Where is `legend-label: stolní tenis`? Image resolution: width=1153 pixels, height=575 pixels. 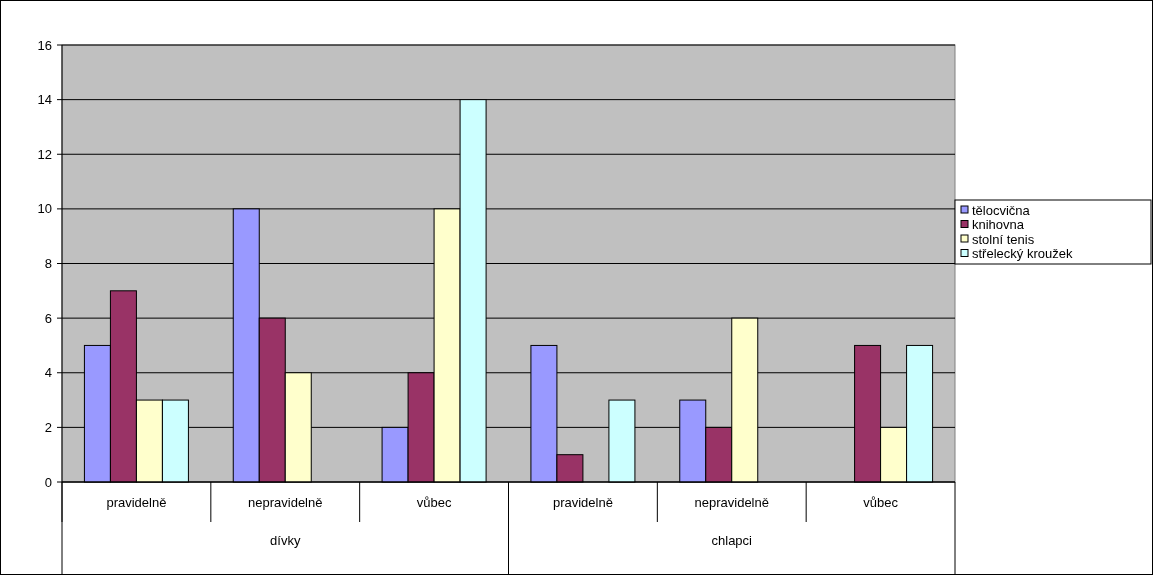
legend-label: stolní tenis is located at coordinates (1003, 239).